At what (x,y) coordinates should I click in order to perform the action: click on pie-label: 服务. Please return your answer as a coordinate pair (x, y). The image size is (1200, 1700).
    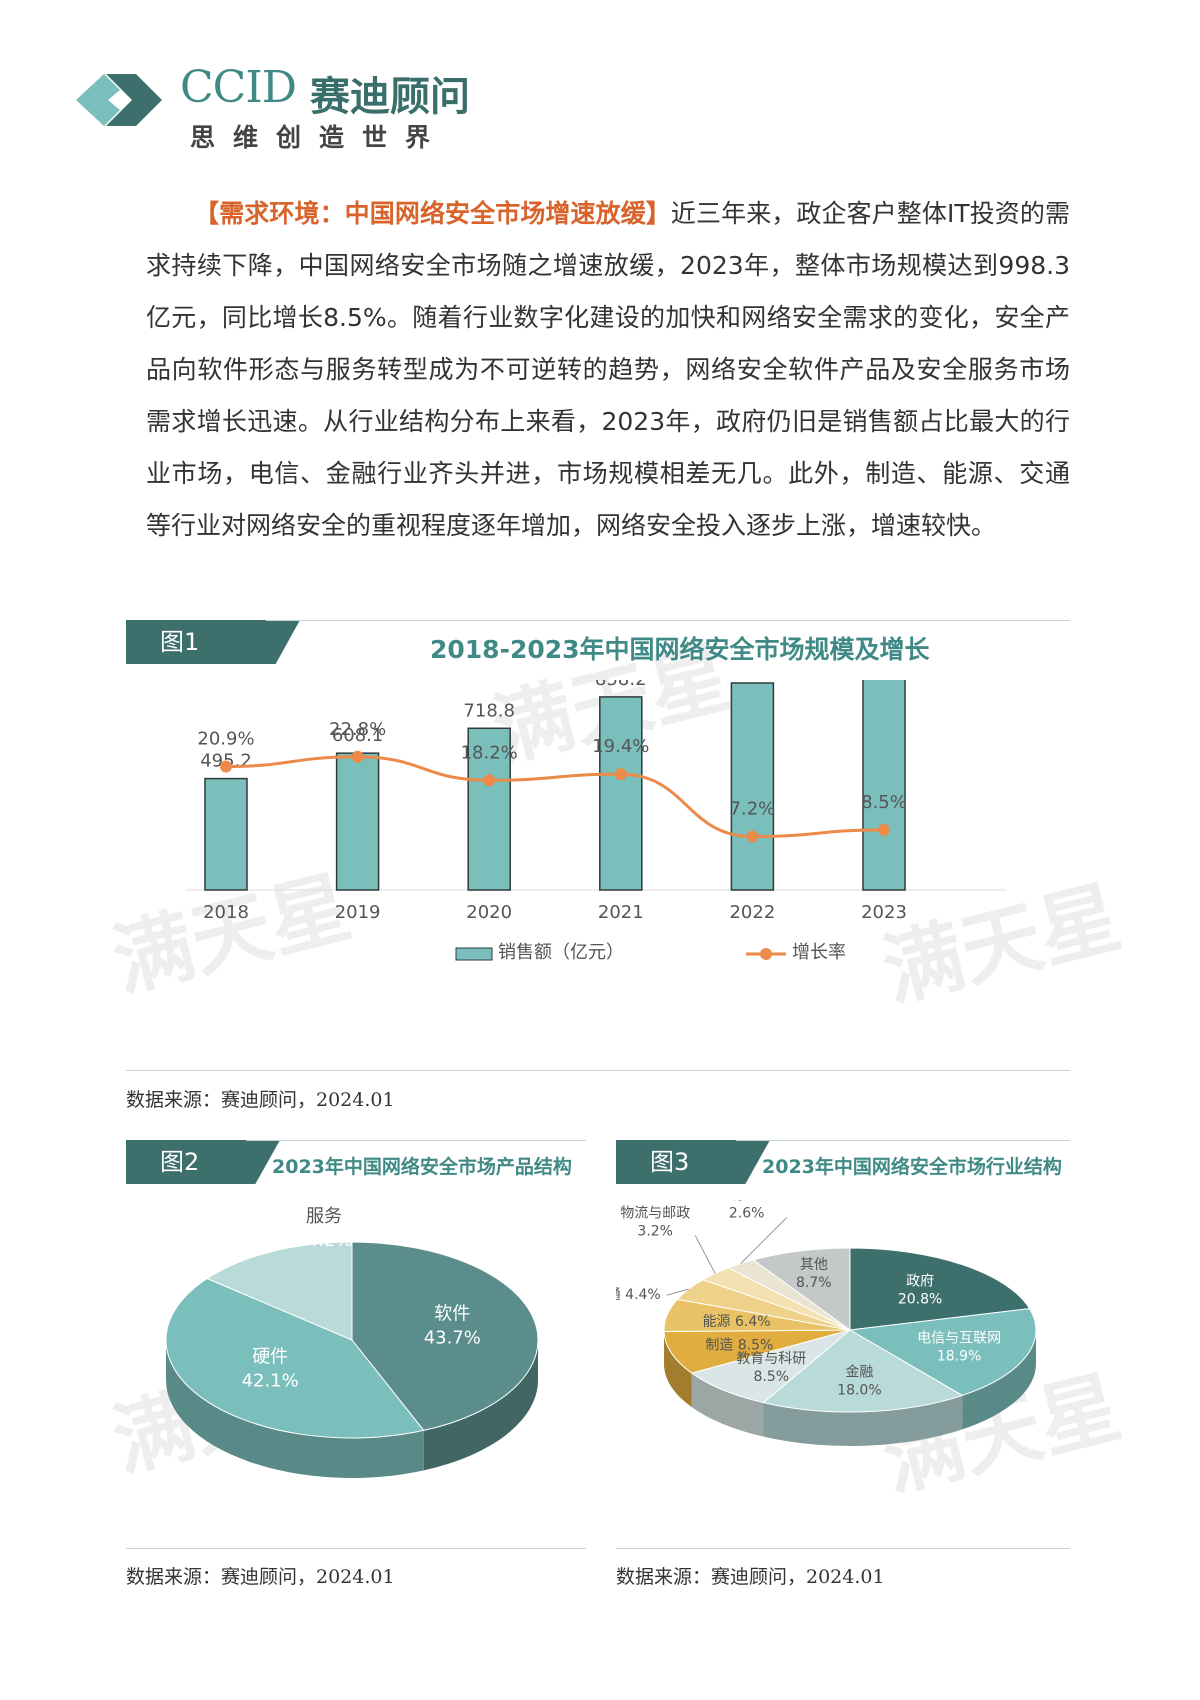
    Looking at the image, I should click on (324, 1216).